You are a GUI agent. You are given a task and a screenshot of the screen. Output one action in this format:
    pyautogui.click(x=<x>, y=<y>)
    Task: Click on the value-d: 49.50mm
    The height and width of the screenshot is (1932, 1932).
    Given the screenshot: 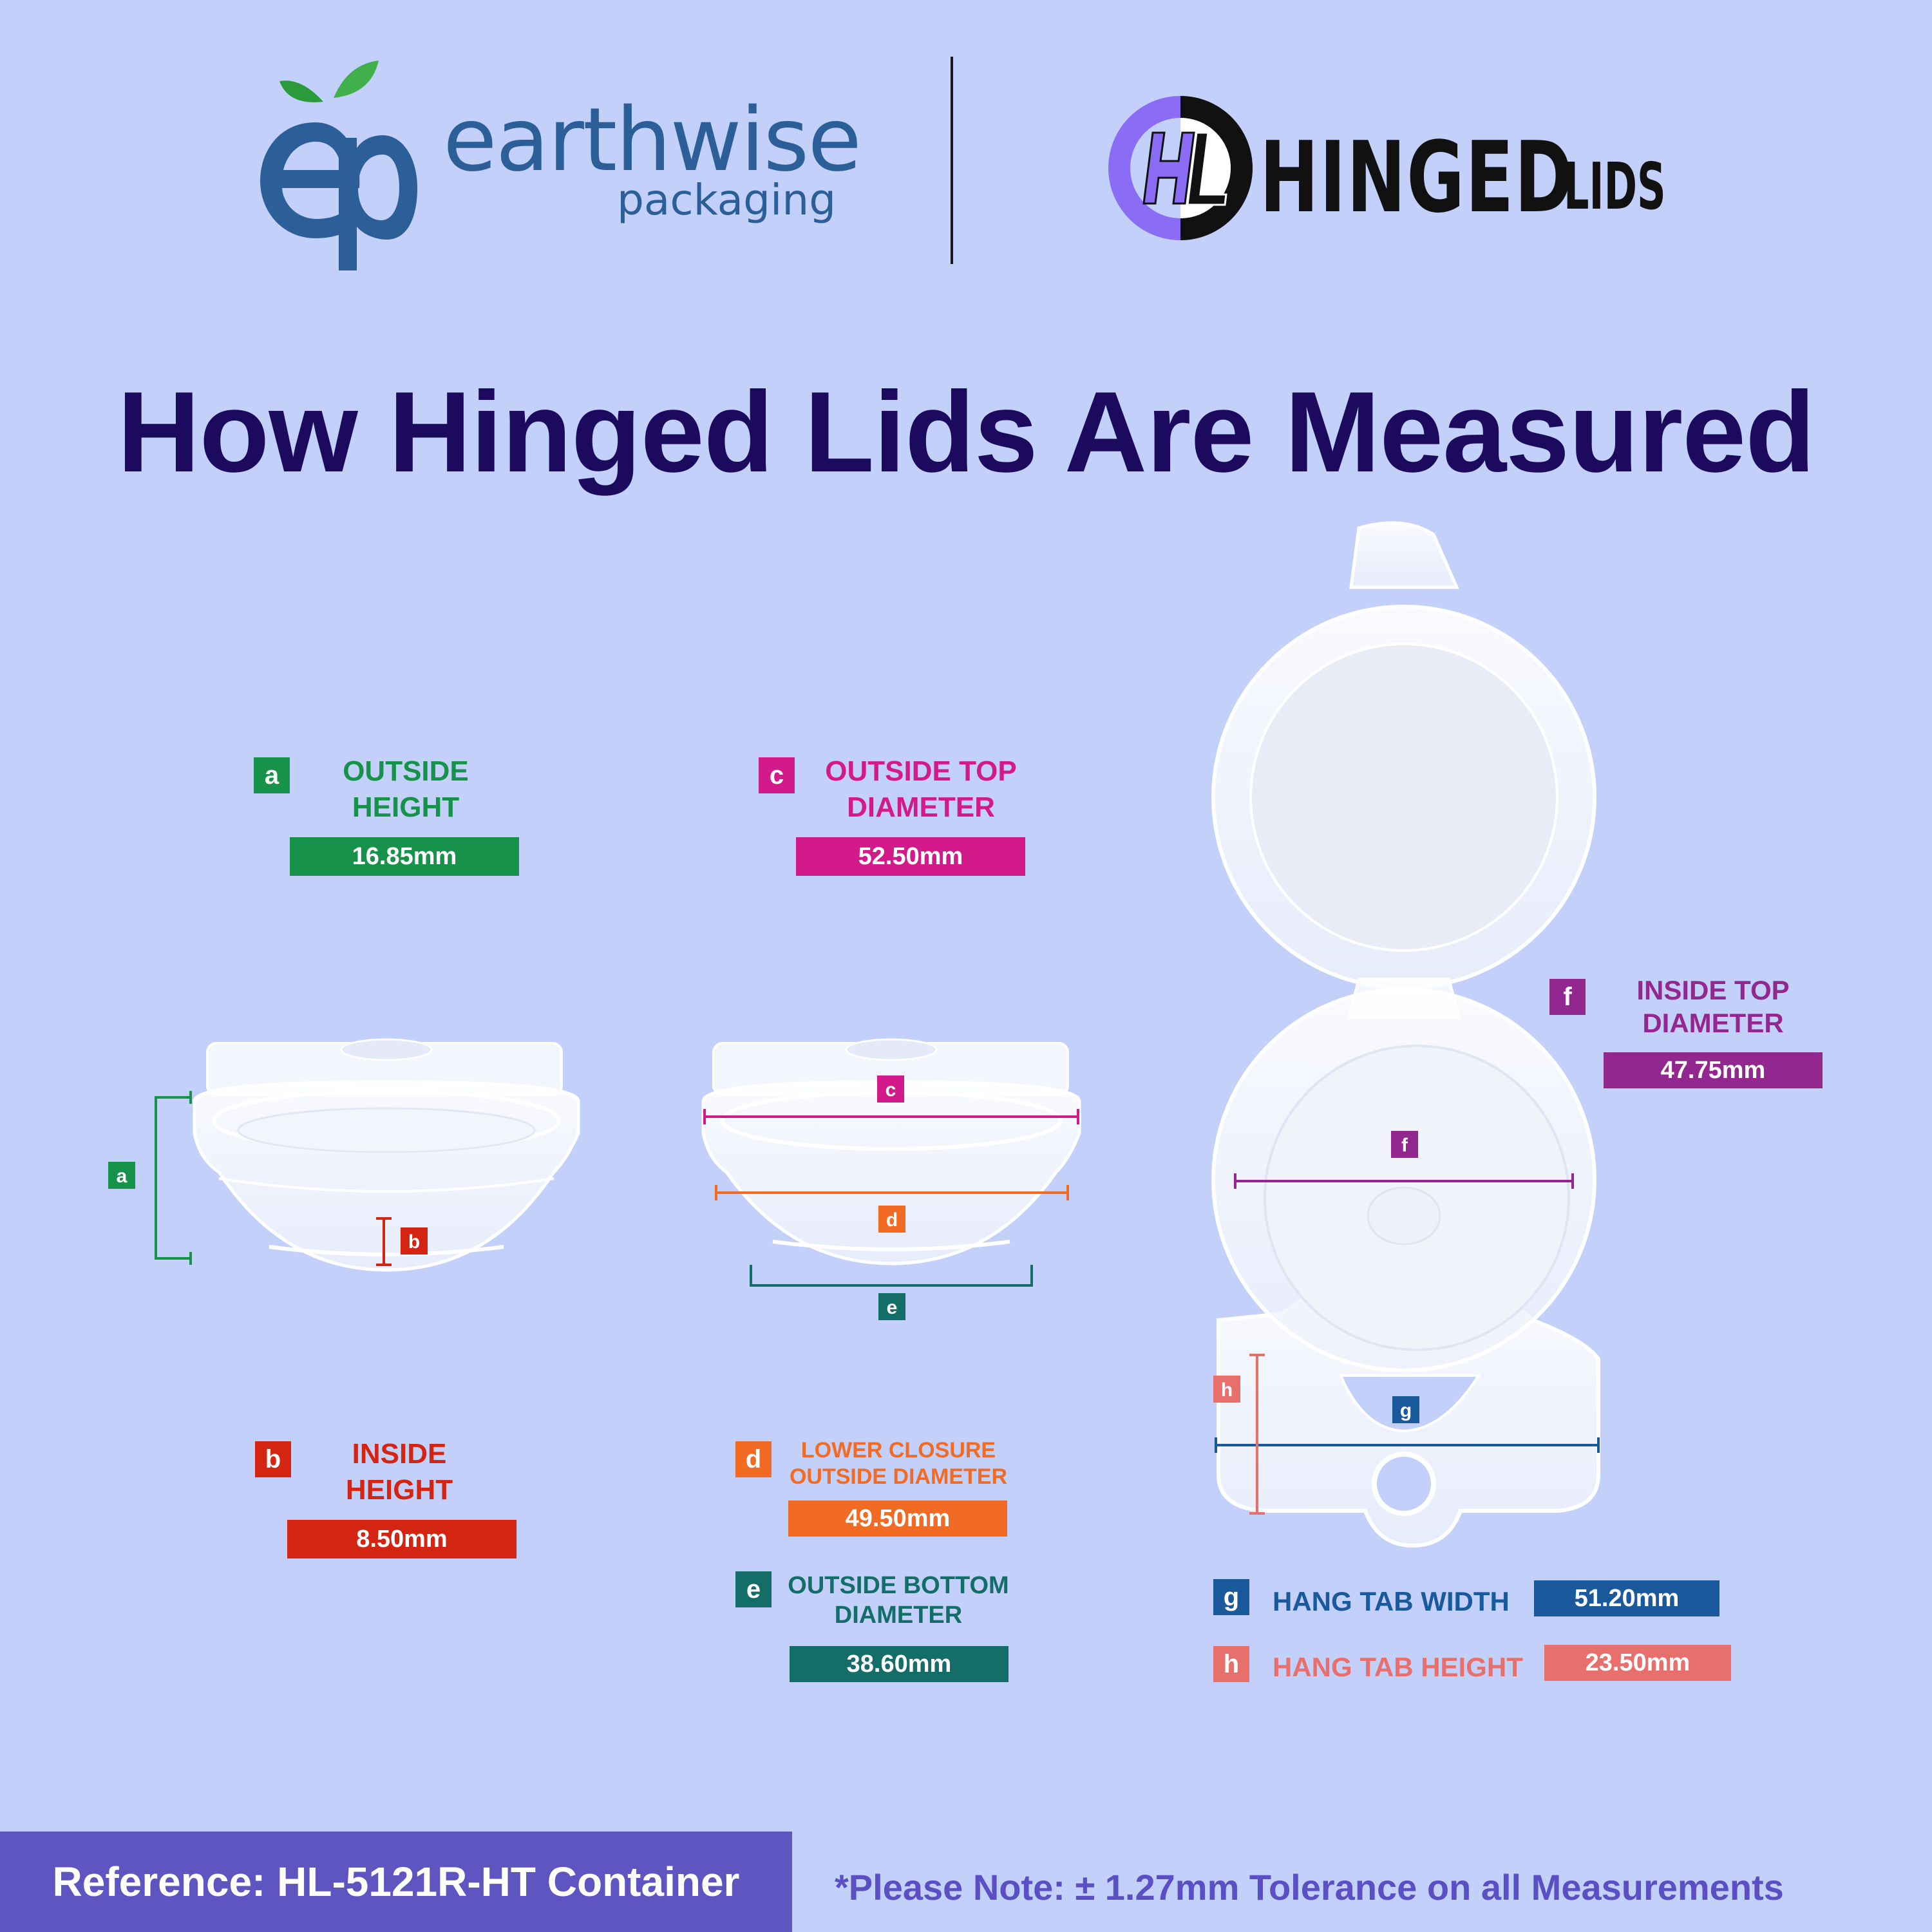 What is the action you would take?
    pyautogui.click(x=898, y=1519)
    